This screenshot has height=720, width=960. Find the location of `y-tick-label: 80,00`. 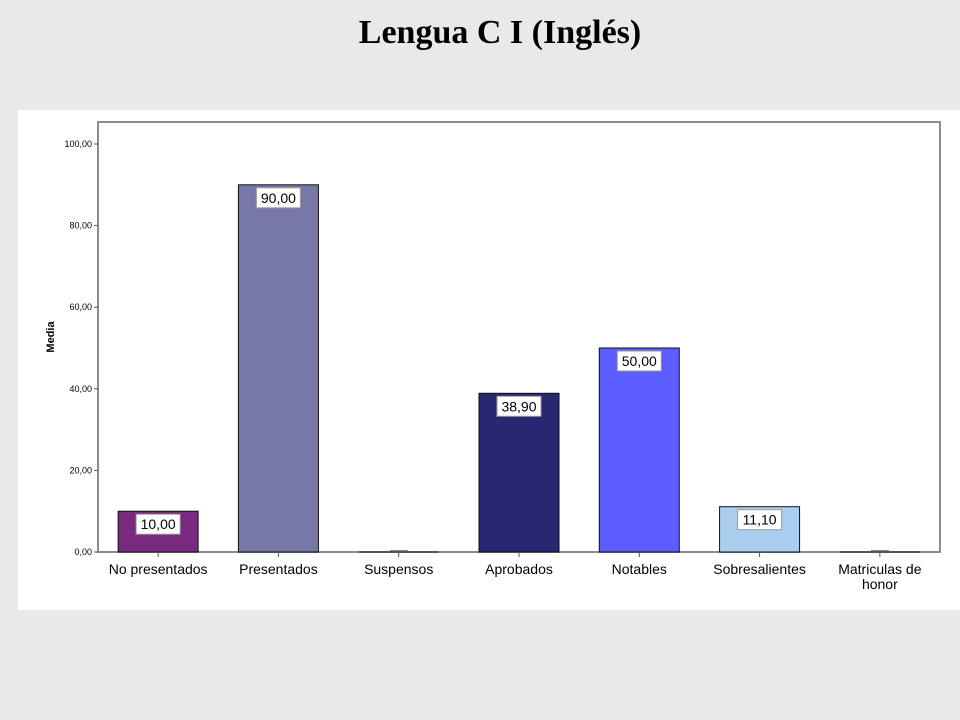

y-tick-label: 80,00 is located at coordinates (80, 226).